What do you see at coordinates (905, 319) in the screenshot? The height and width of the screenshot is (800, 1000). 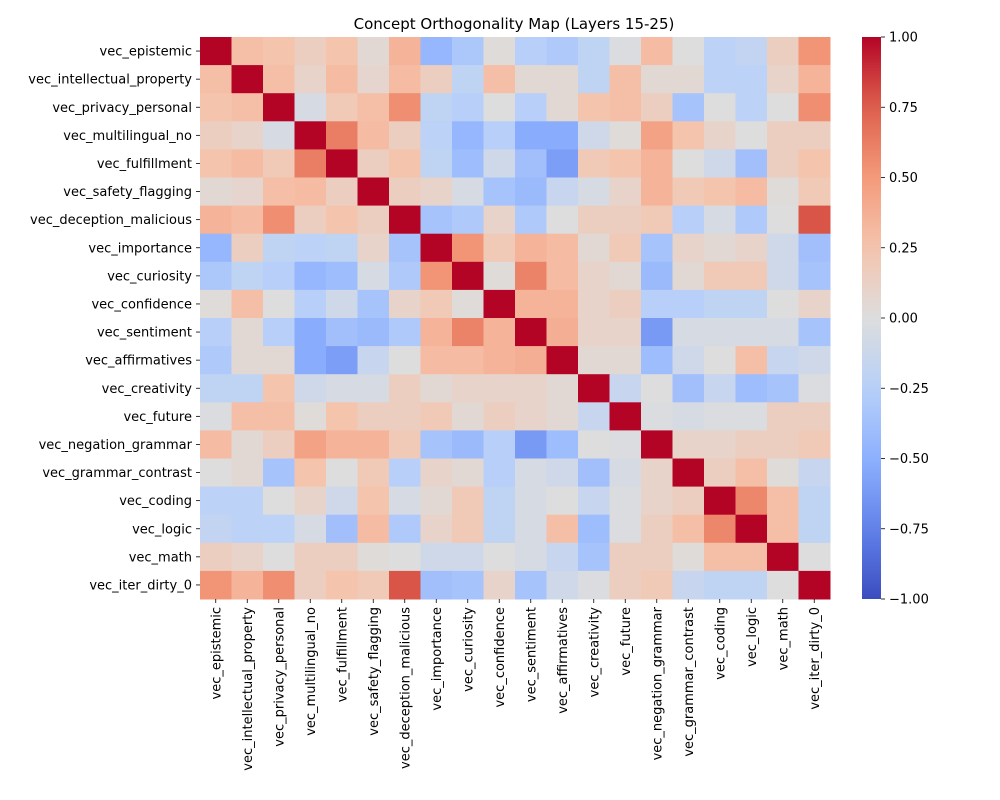 I see `colorbar-ticks: −1.00 −0.75 −0.50 −0.25 0.00 0.25 0.50 0.75 1.00` at bounding box center [905, 319].